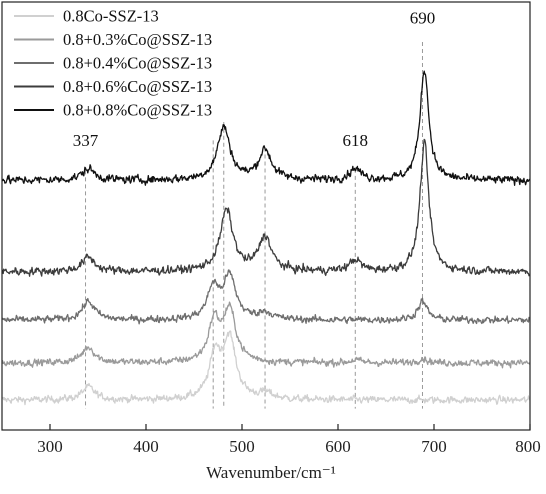 The image size is (546, 494). What do you see at coordinates (50, 446) in the screenshot?
I see `x-tick-label-300: 300` at bounding box center [50, 446].